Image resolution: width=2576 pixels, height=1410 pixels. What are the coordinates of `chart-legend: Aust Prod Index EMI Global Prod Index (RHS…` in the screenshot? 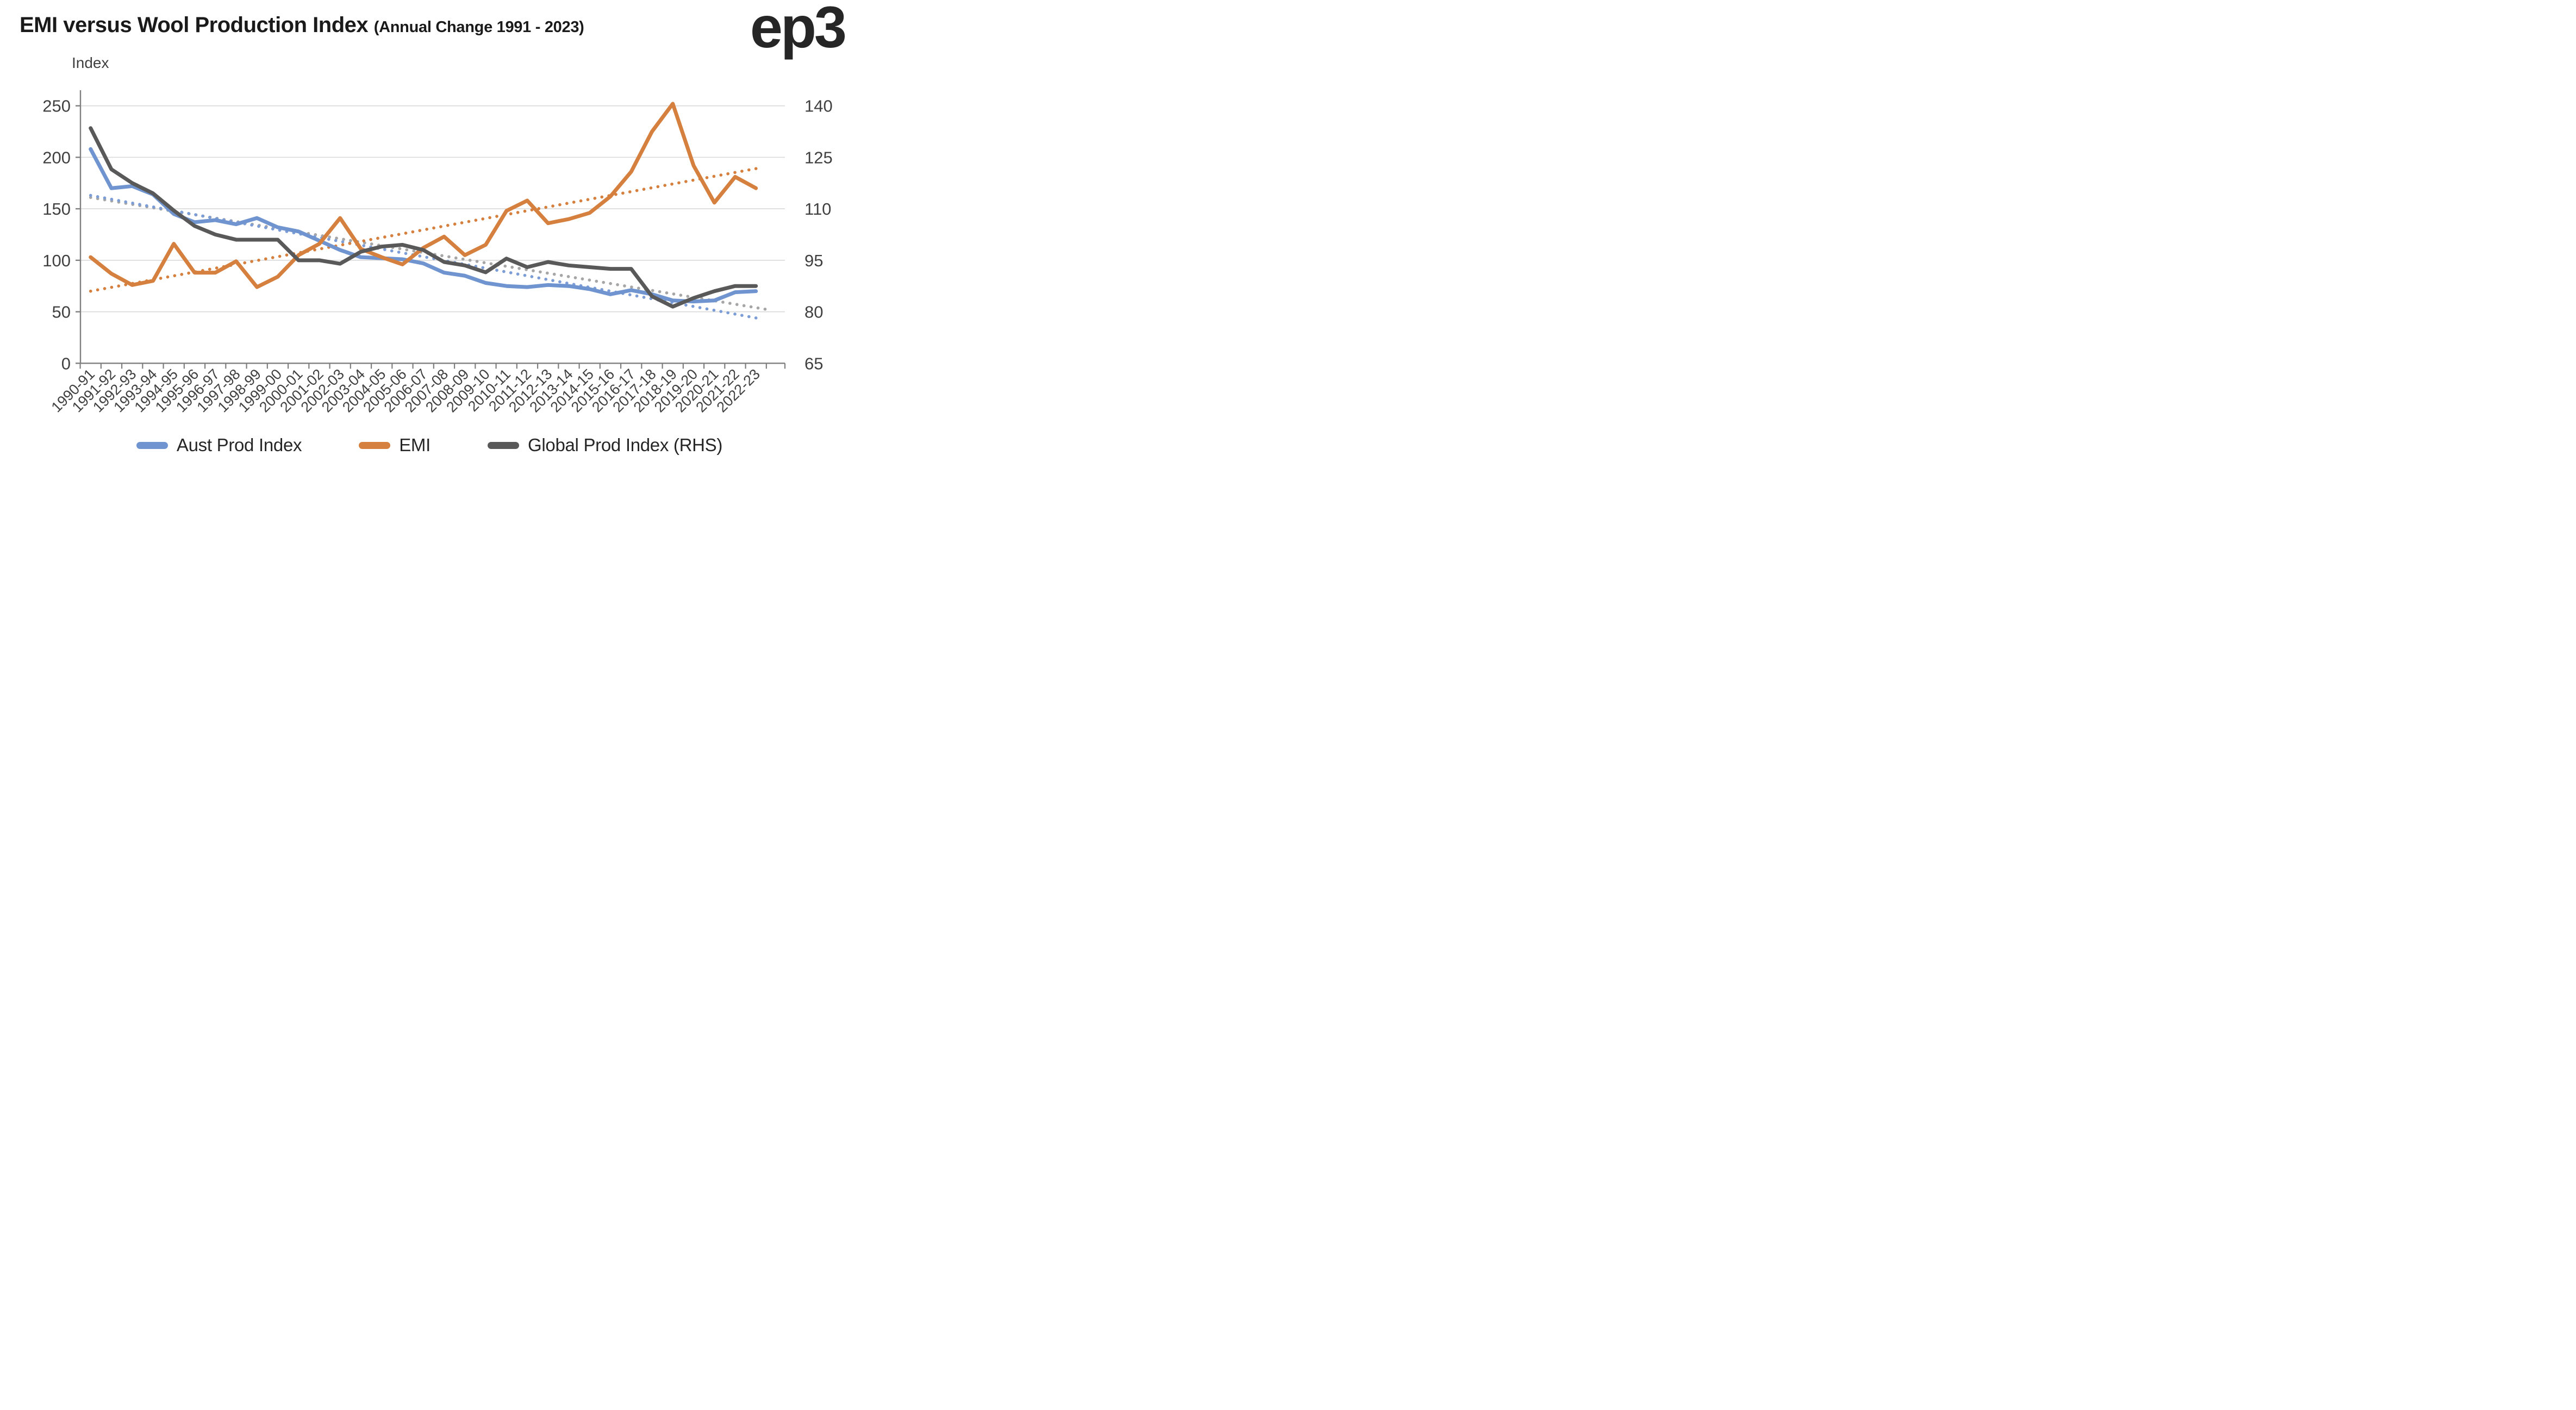 It's located at (429, 445).